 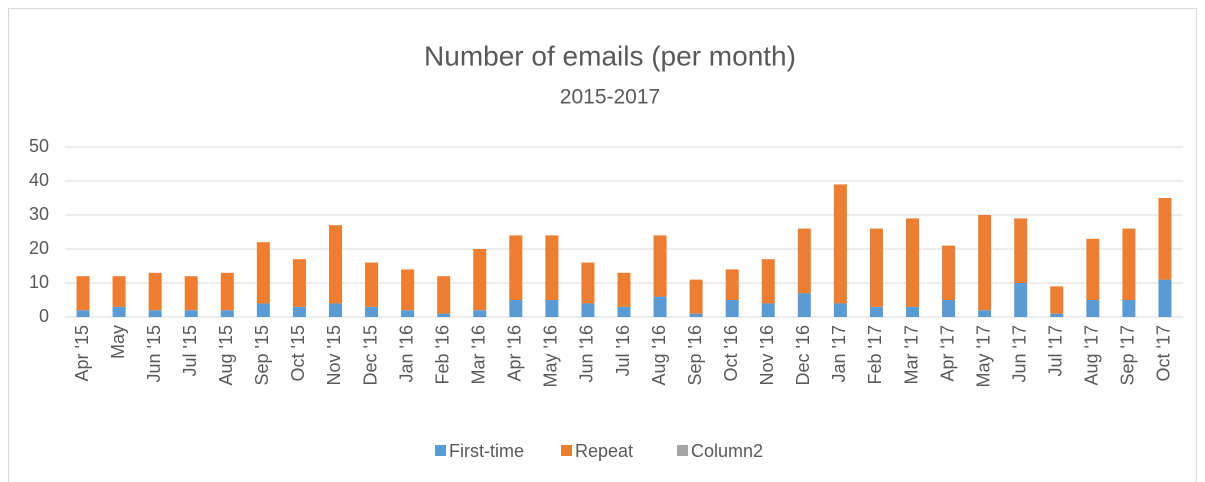 What do you see at coordinates (610, 55) in the screenshot?
I see `chart-title: Number of emails (per month)` at bounding box center [610, 55].